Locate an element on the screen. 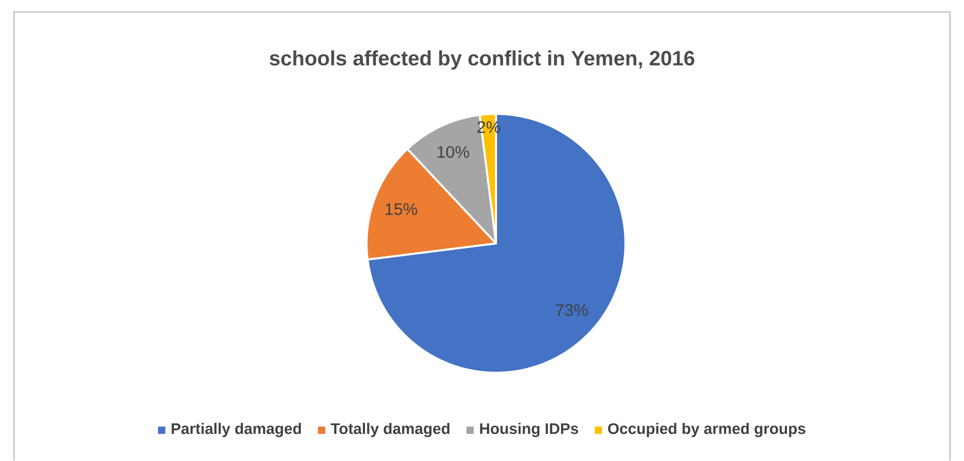 This screenshot has width=964, height=461. legend-label: Totally damaged is located at coordinates (390, 430).